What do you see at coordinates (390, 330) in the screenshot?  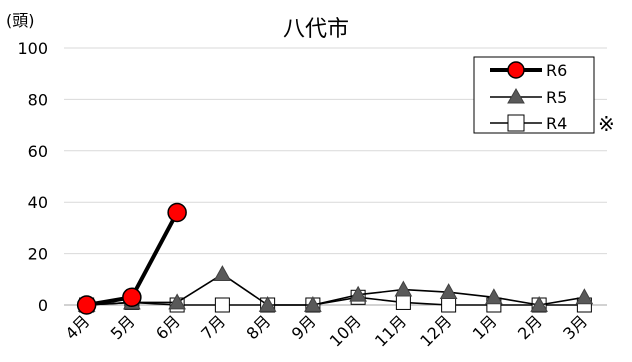 I see `x-tick-label: 11月` at bounding box center [390, 330].